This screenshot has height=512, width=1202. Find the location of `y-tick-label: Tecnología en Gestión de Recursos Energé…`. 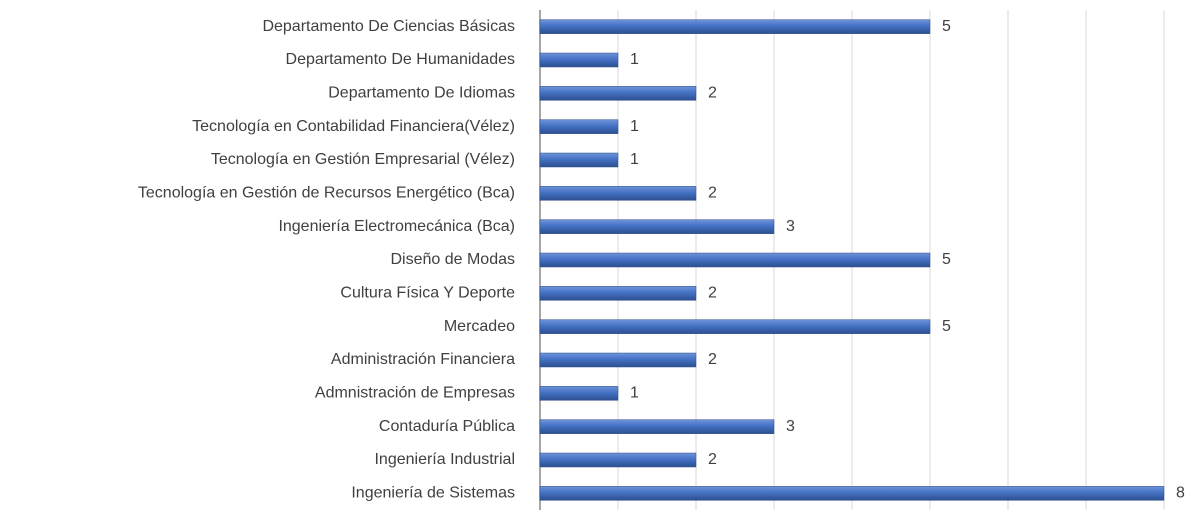

y-tick-label: Tecnología en Gestión de Recursos Energé… is located at coordinates (326, 193).